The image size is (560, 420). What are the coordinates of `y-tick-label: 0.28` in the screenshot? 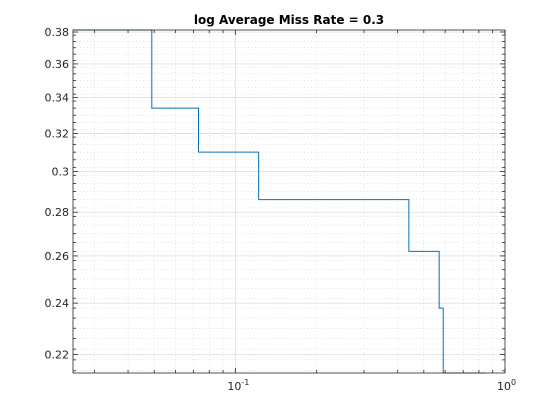 It's located at (57, 212).